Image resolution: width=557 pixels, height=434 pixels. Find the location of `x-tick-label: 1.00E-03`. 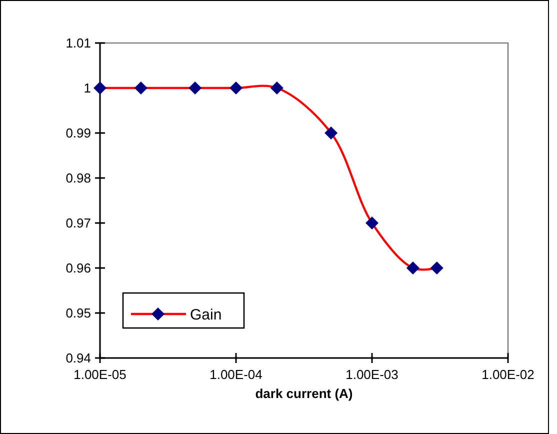

x-tick-label: 1.00E-03 is located at coordinates (372, 374).